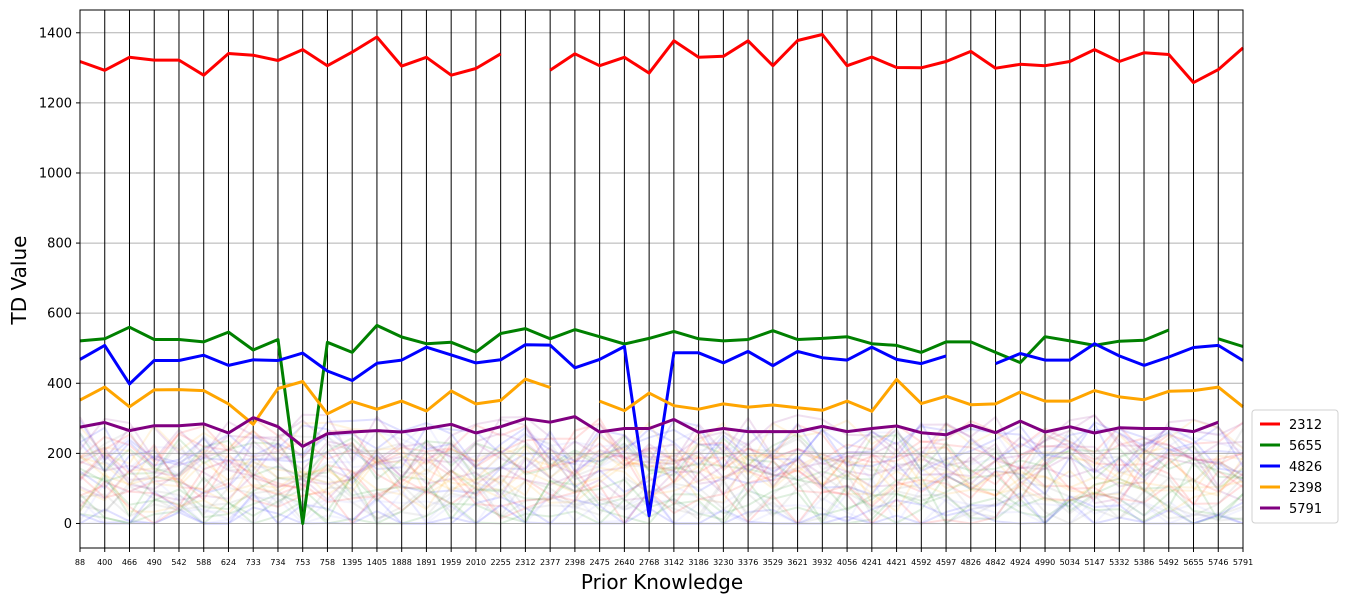 Image resolution: width=1347 pixels, height=603 pixels. Describe the element at coordinates (327, 562) in the screenshot. I see `x-tick-label: 758` at that location.